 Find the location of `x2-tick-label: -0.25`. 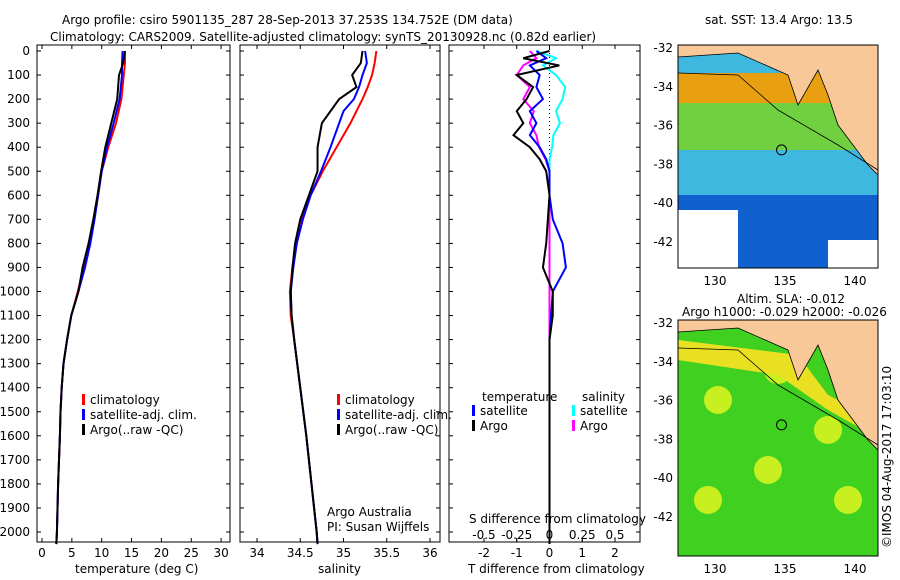

x2-tick-label: -0.25 is located at coordinates (516, 535).